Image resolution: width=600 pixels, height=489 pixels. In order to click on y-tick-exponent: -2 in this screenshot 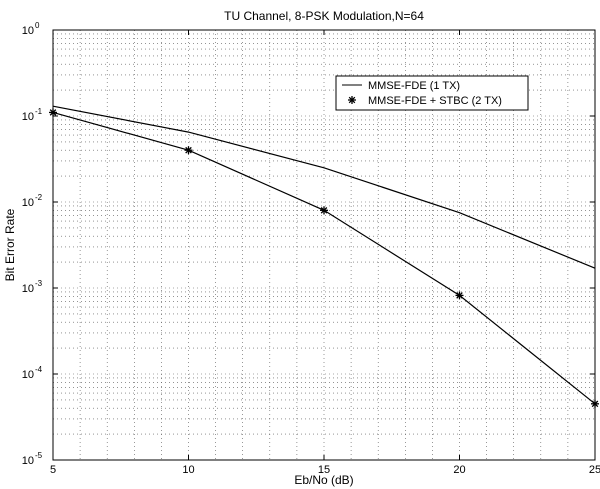, I will do `click(39, 197)`.